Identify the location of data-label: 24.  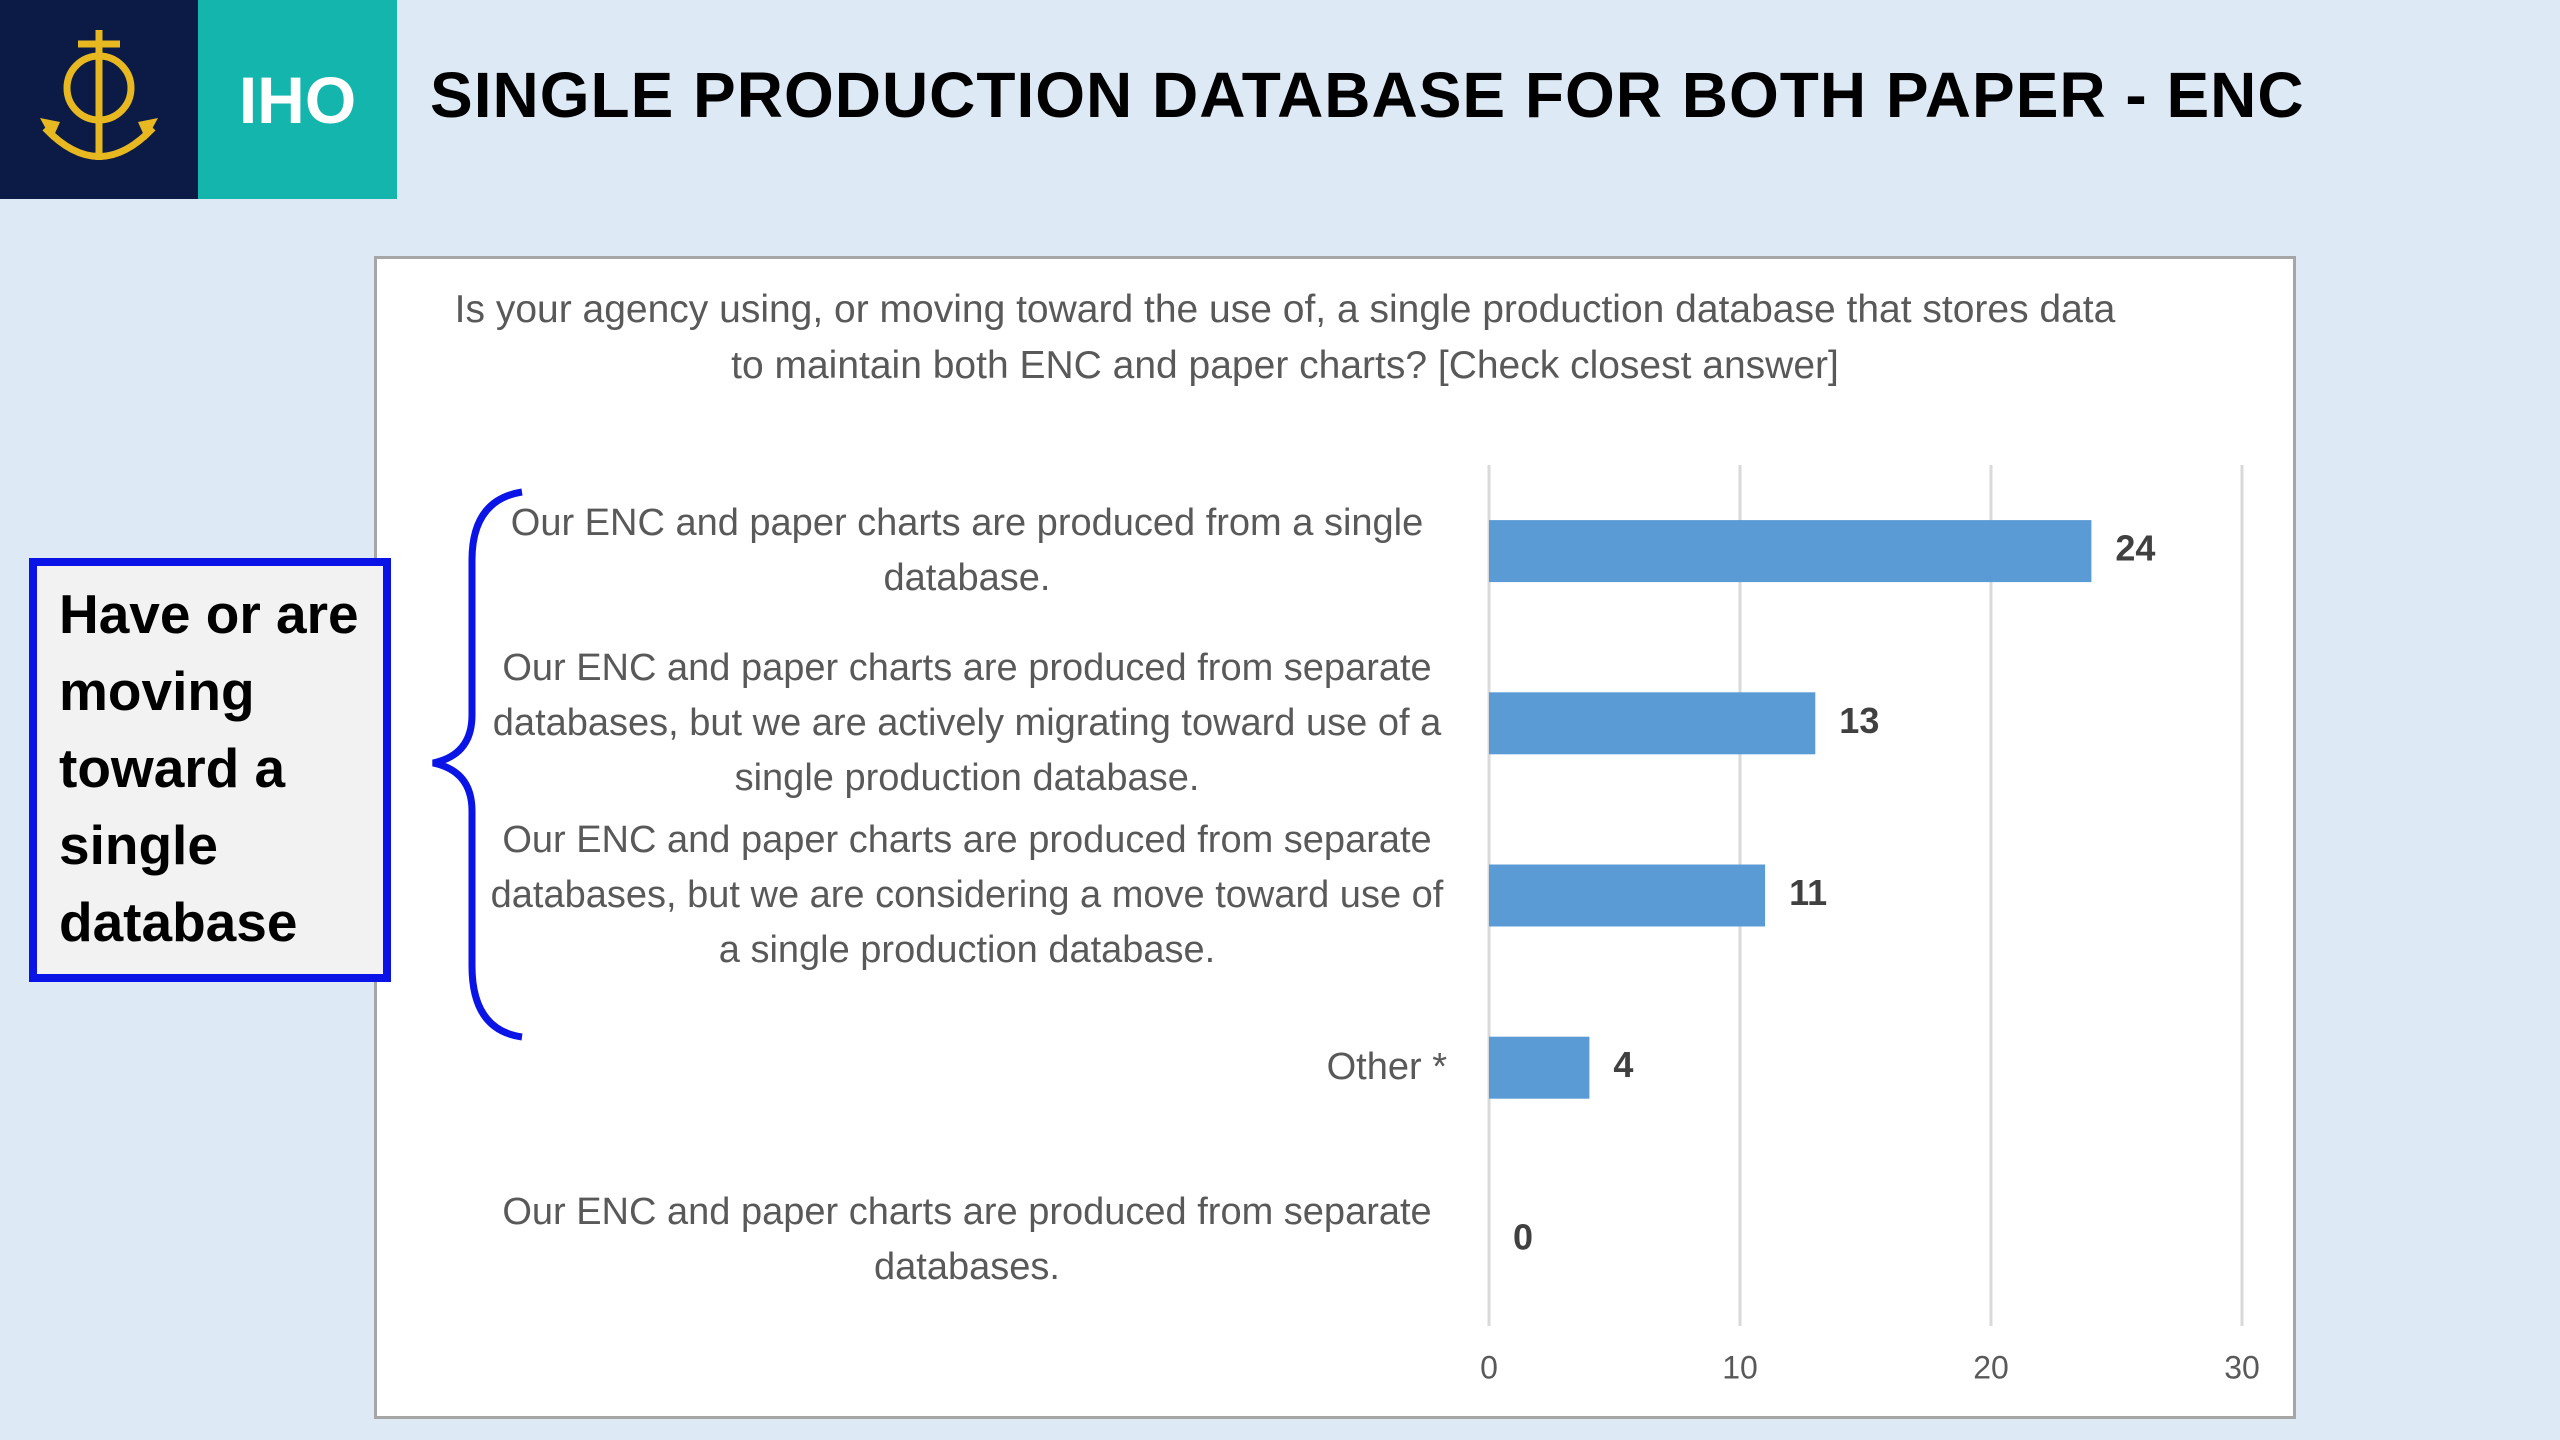
(2135, 548).